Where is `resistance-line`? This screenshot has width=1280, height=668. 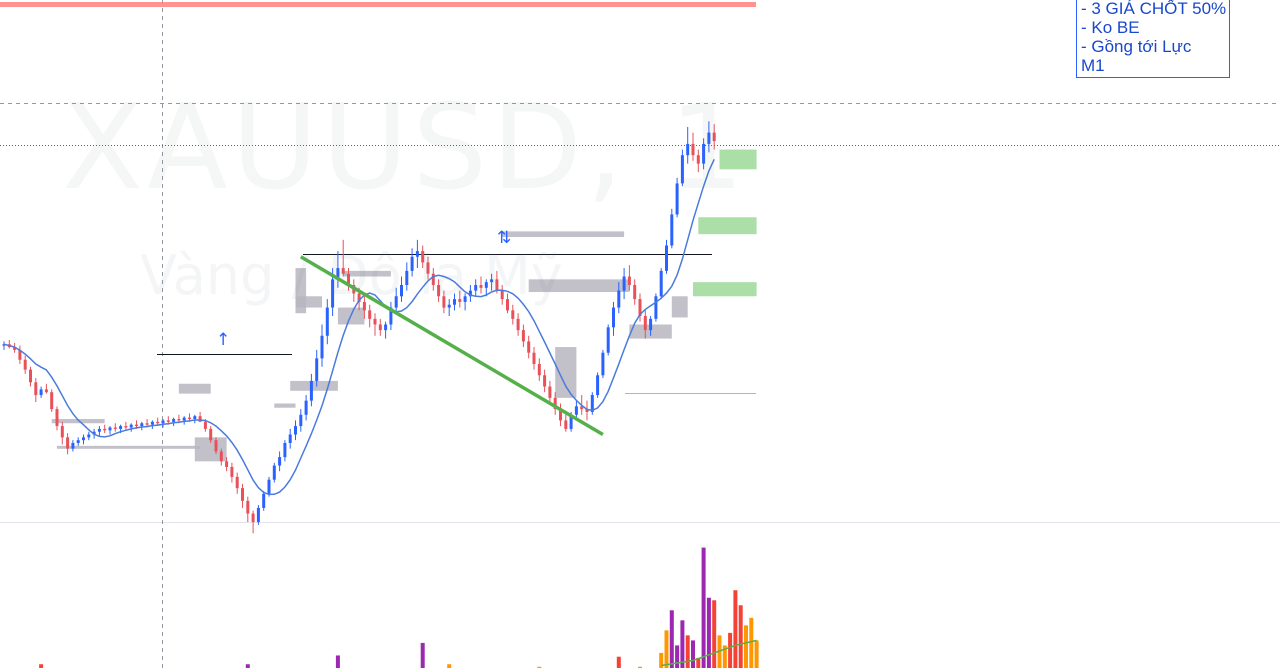 resistance-line is located at coordinates (378, 4).